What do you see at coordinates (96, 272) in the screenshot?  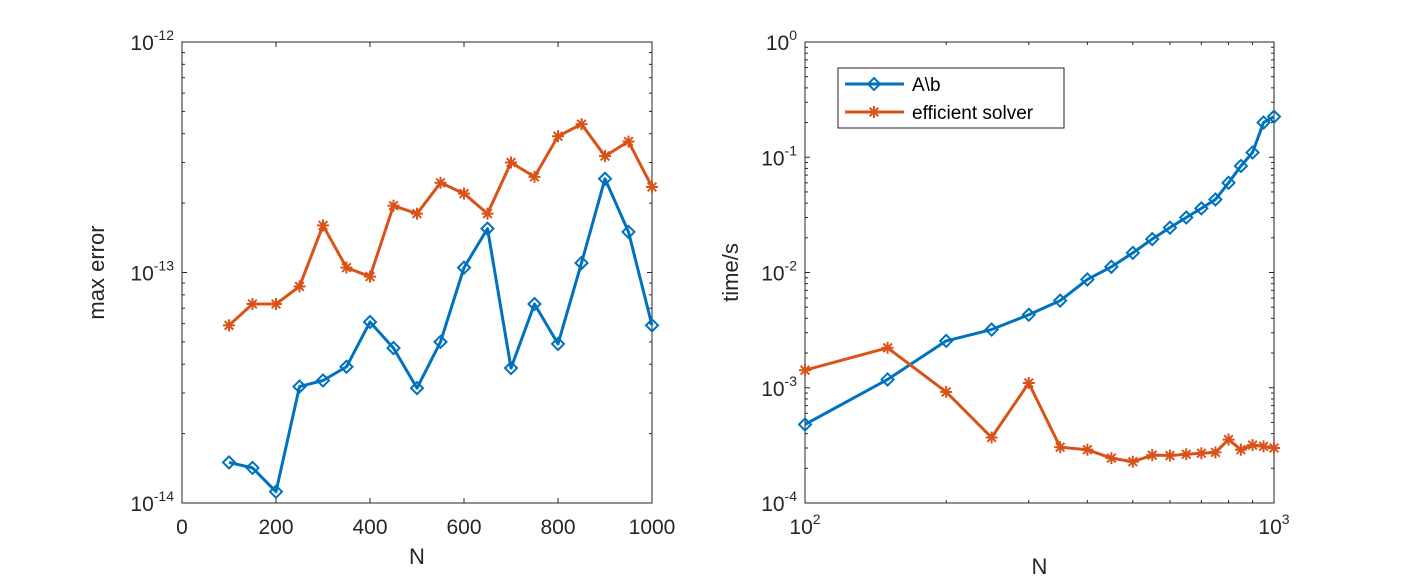 I see `y-axis-label: max error` at bounding box center [96, 272].